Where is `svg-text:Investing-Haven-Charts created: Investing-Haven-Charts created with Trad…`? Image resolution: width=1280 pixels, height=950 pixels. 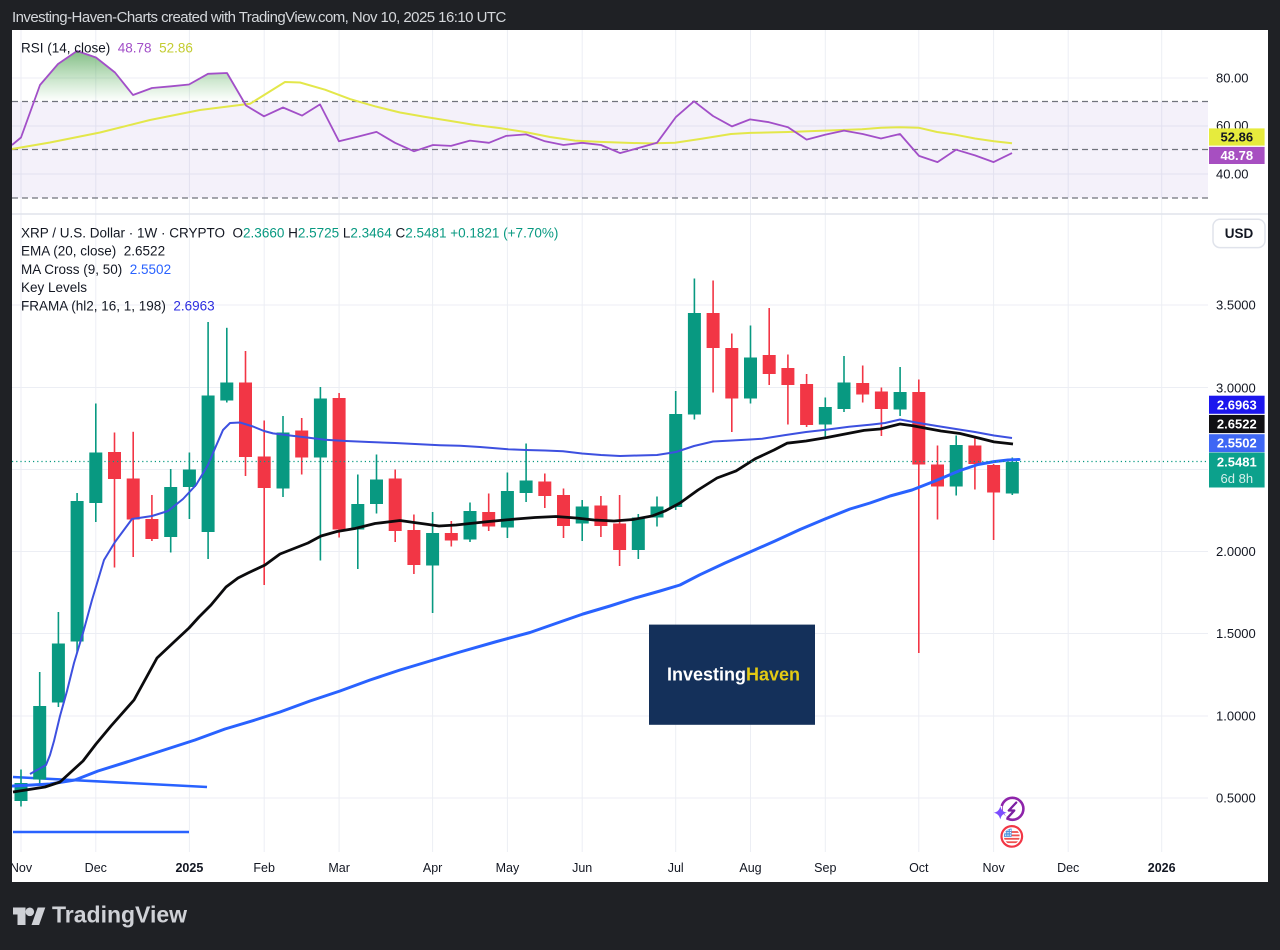
svg-text:Investing-Haven-Charts created: Investing-Haven-Charts created with Trad… is located at coordinates (259, 17).